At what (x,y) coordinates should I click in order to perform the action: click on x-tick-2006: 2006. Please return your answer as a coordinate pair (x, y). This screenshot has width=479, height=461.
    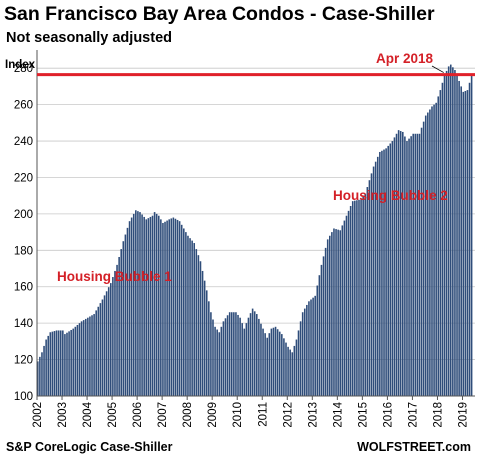
    Looking at the image, I should click on (138, 415).